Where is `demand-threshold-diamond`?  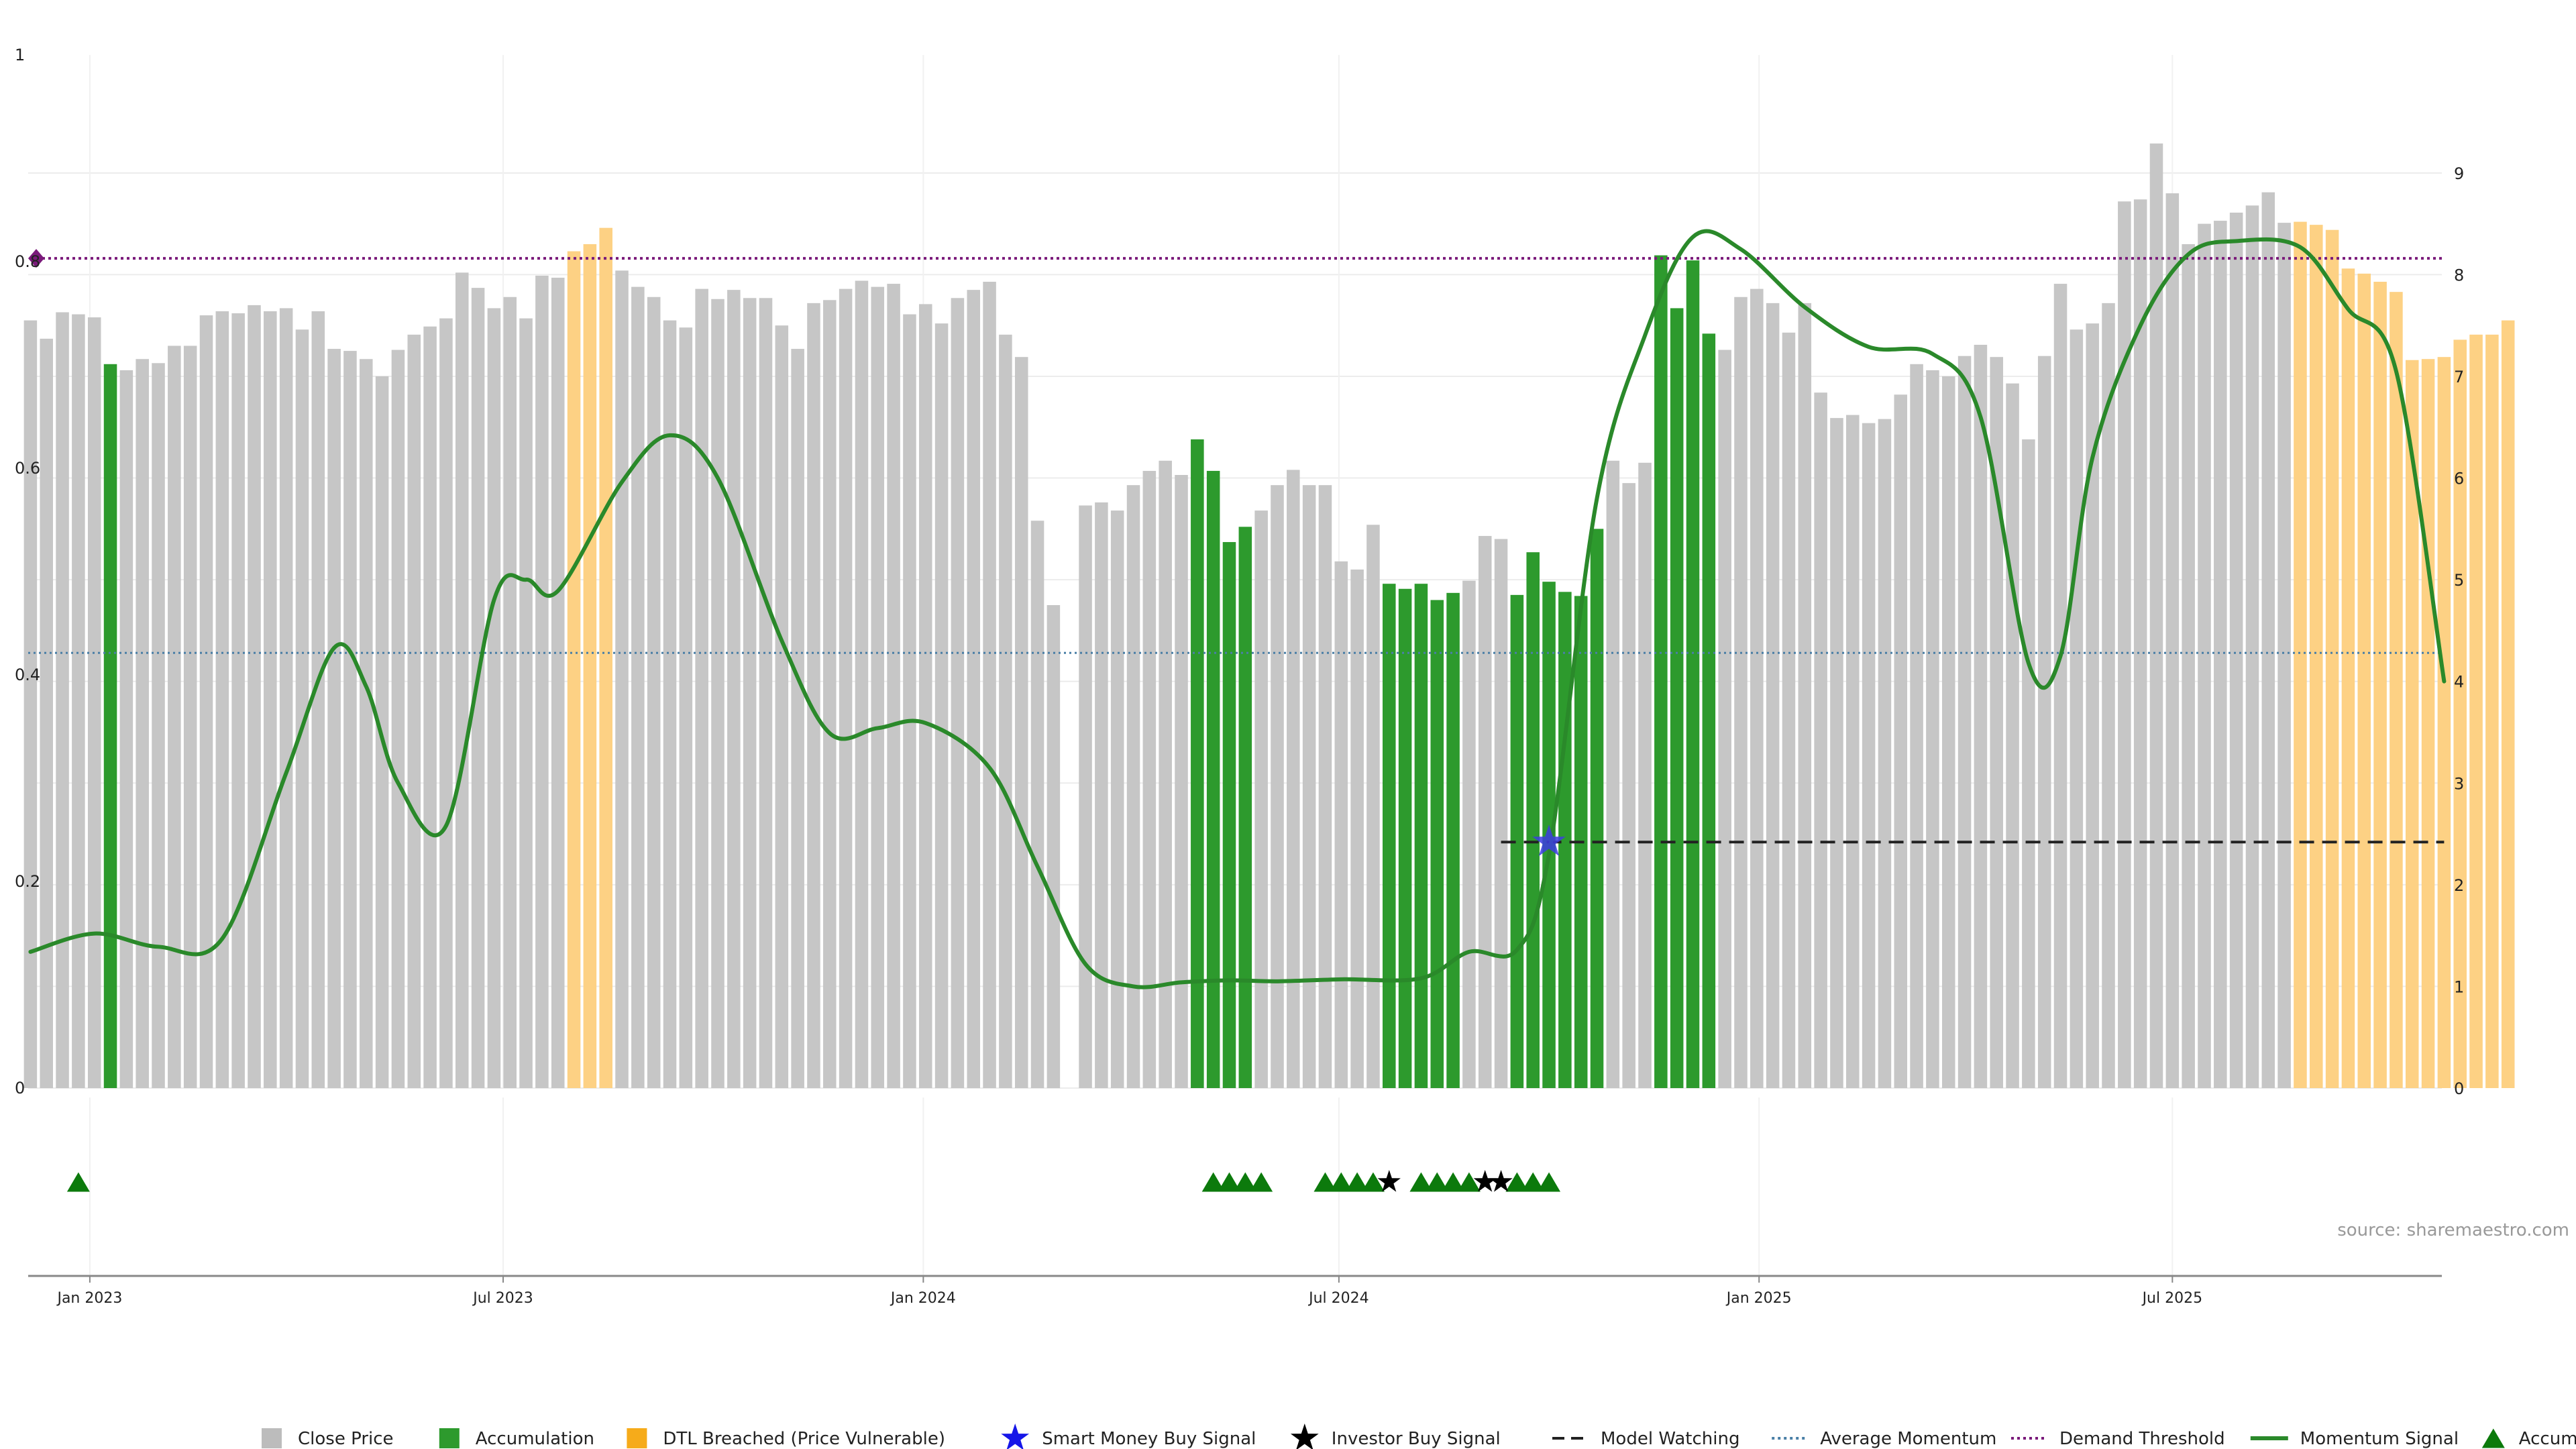 demand-threshold-diamond is located at coordinates (36, 258).